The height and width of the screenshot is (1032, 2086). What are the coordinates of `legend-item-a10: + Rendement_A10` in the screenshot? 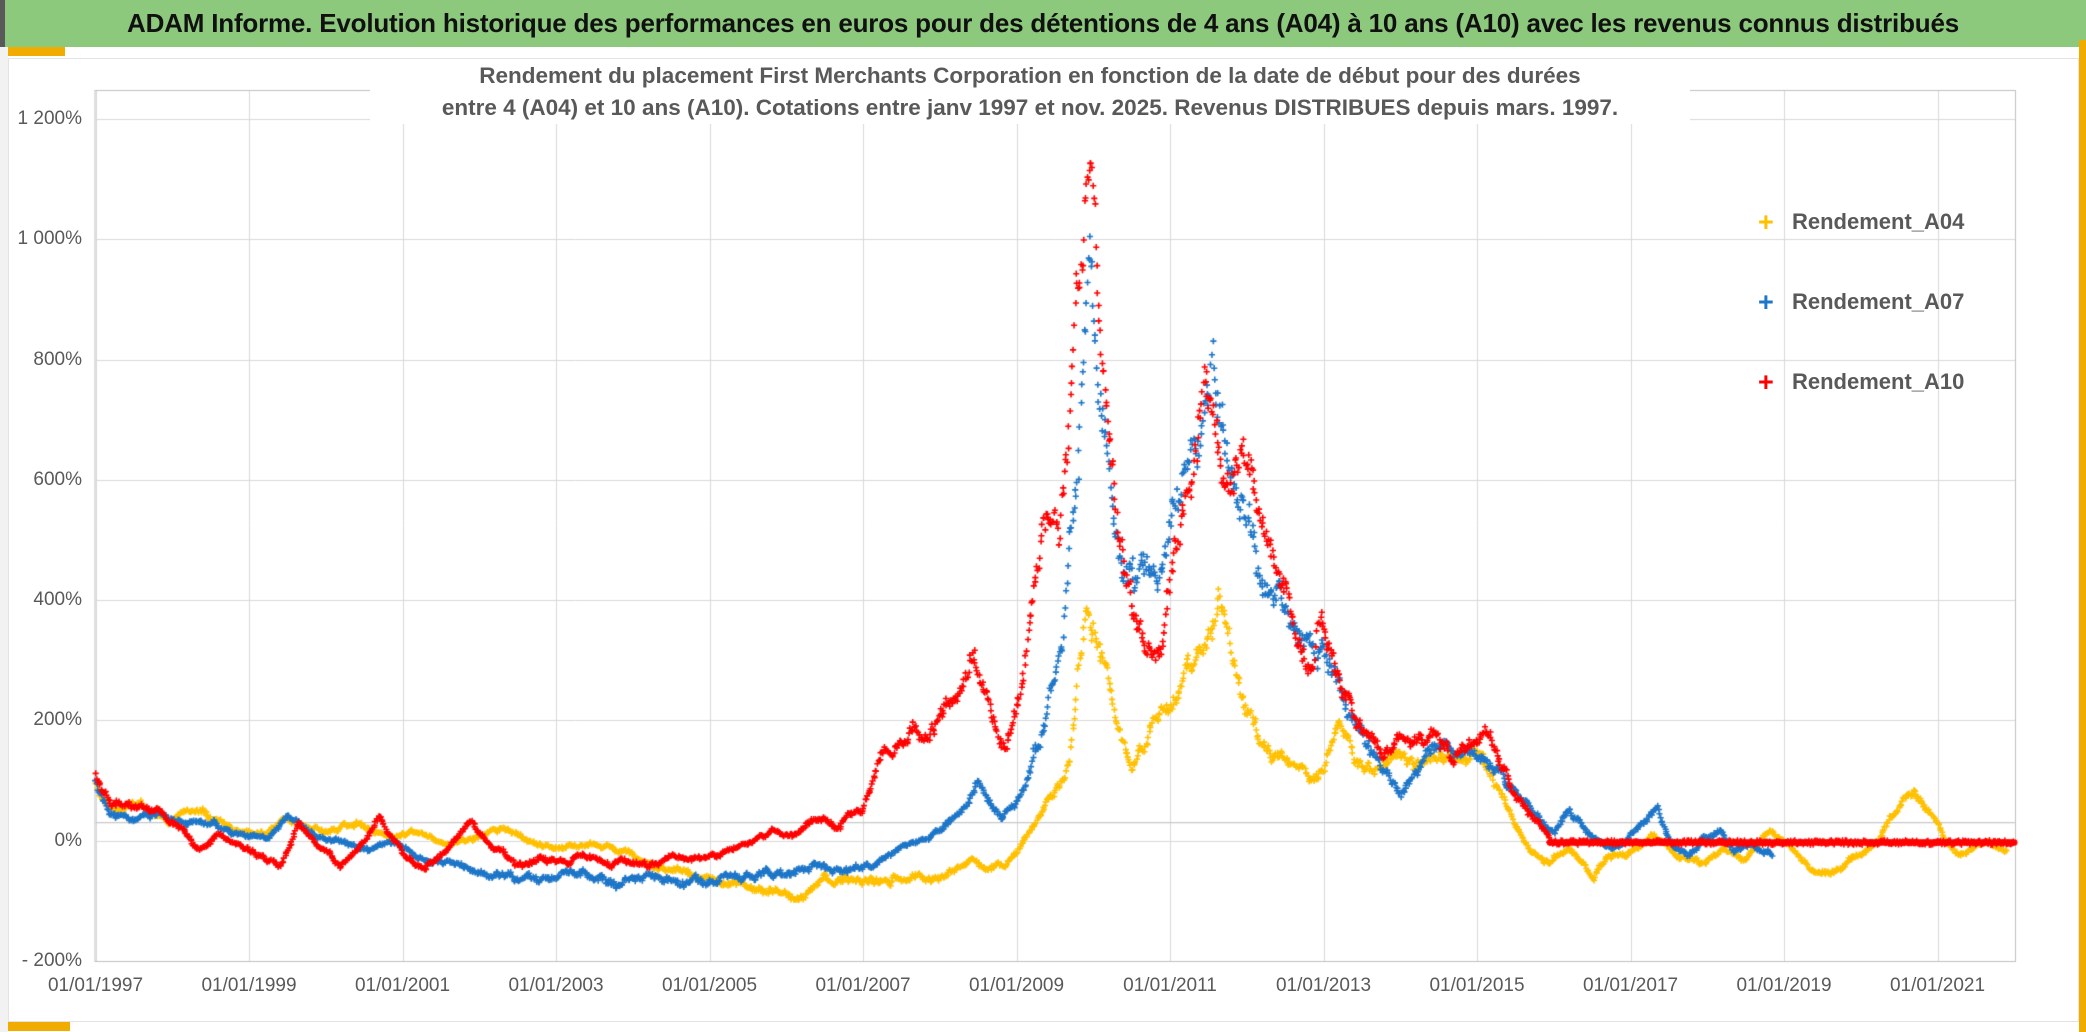 It's located at (1861, 382).